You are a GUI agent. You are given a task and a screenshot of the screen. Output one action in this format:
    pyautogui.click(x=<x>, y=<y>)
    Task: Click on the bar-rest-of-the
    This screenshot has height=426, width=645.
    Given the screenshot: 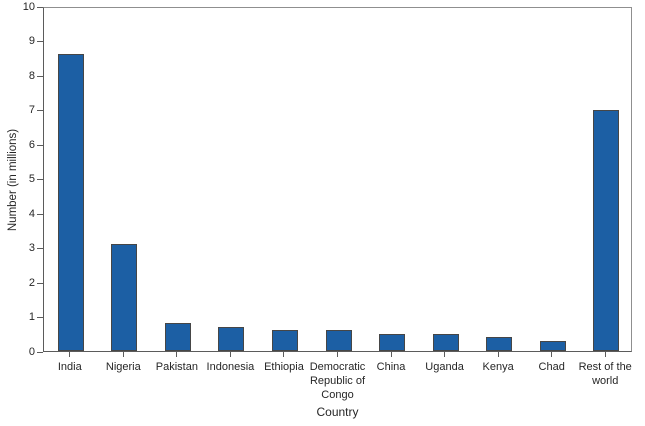 What is the action you would take?
    pyautogui.click(x=606, y=230)
    